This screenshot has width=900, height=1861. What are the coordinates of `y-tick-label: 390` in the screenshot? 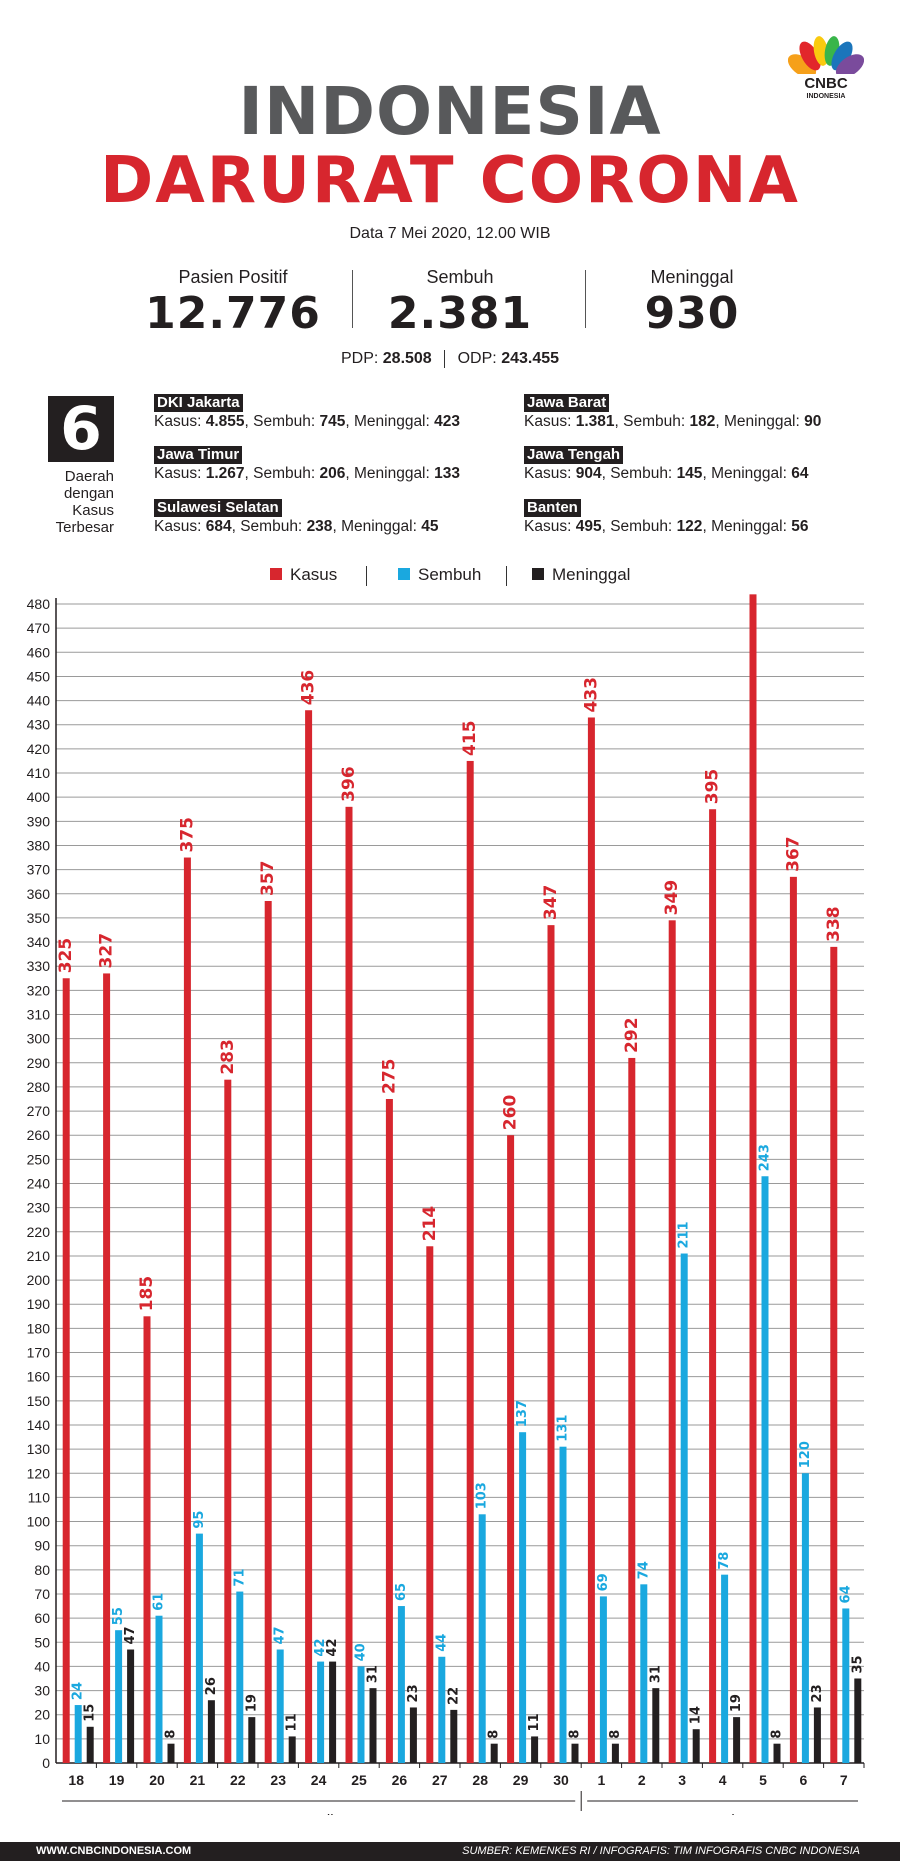 It's located at (39, 821).